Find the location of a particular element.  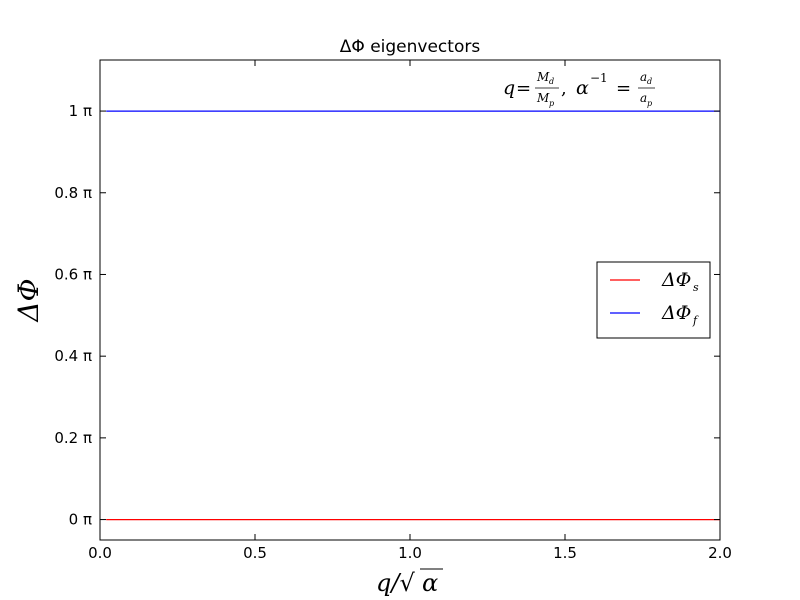

y-tick-label: 0.4 π is located at coordinates (73, 356).